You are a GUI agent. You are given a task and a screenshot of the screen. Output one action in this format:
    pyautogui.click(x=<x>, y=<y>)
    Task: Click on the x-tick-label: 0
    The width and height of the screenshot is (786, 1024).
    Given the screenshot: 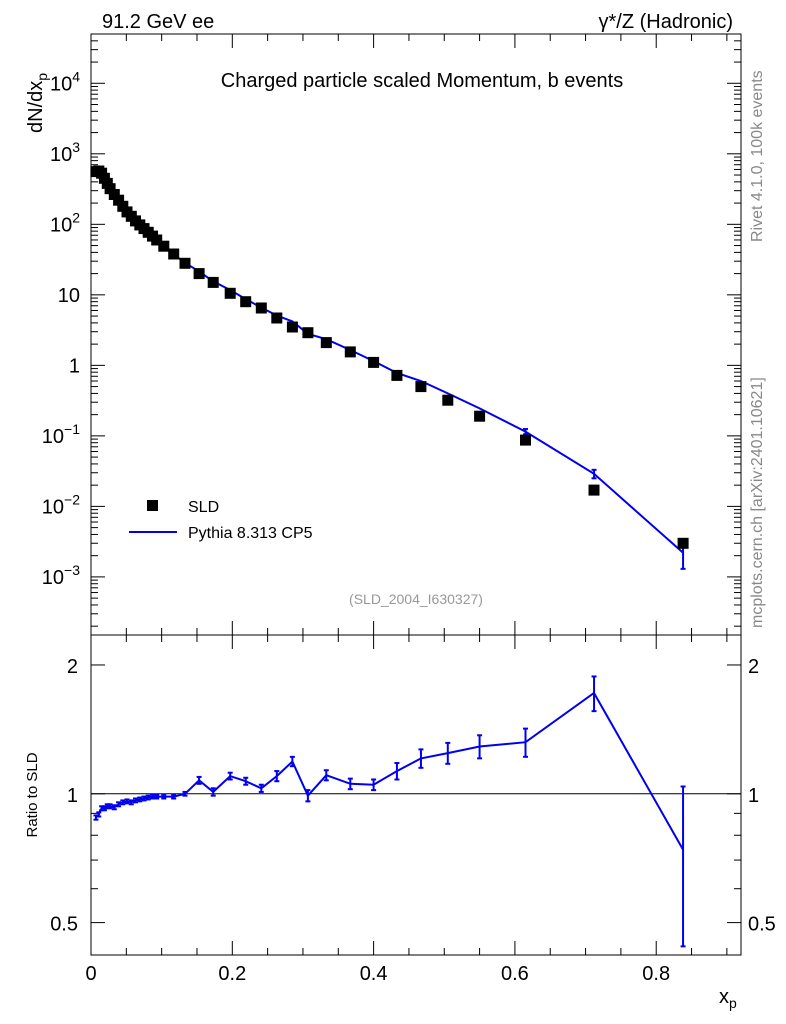 What is the action you would take?
    pyautogui.click(x=90, y=974)
    